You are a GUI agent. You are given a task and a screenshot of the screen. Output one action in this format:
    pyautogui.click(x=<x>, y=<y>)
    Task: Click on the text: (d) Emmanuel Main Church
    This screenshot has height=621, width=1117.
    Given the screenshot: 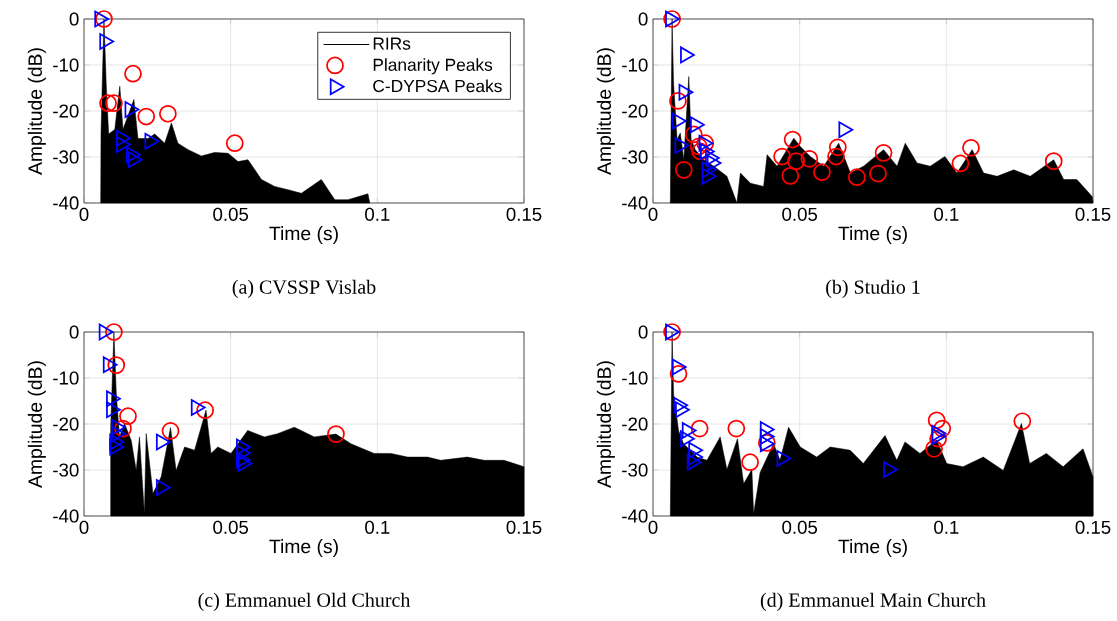 What is the action you would take?
    pyautogui.click(x=873, y=601)
    